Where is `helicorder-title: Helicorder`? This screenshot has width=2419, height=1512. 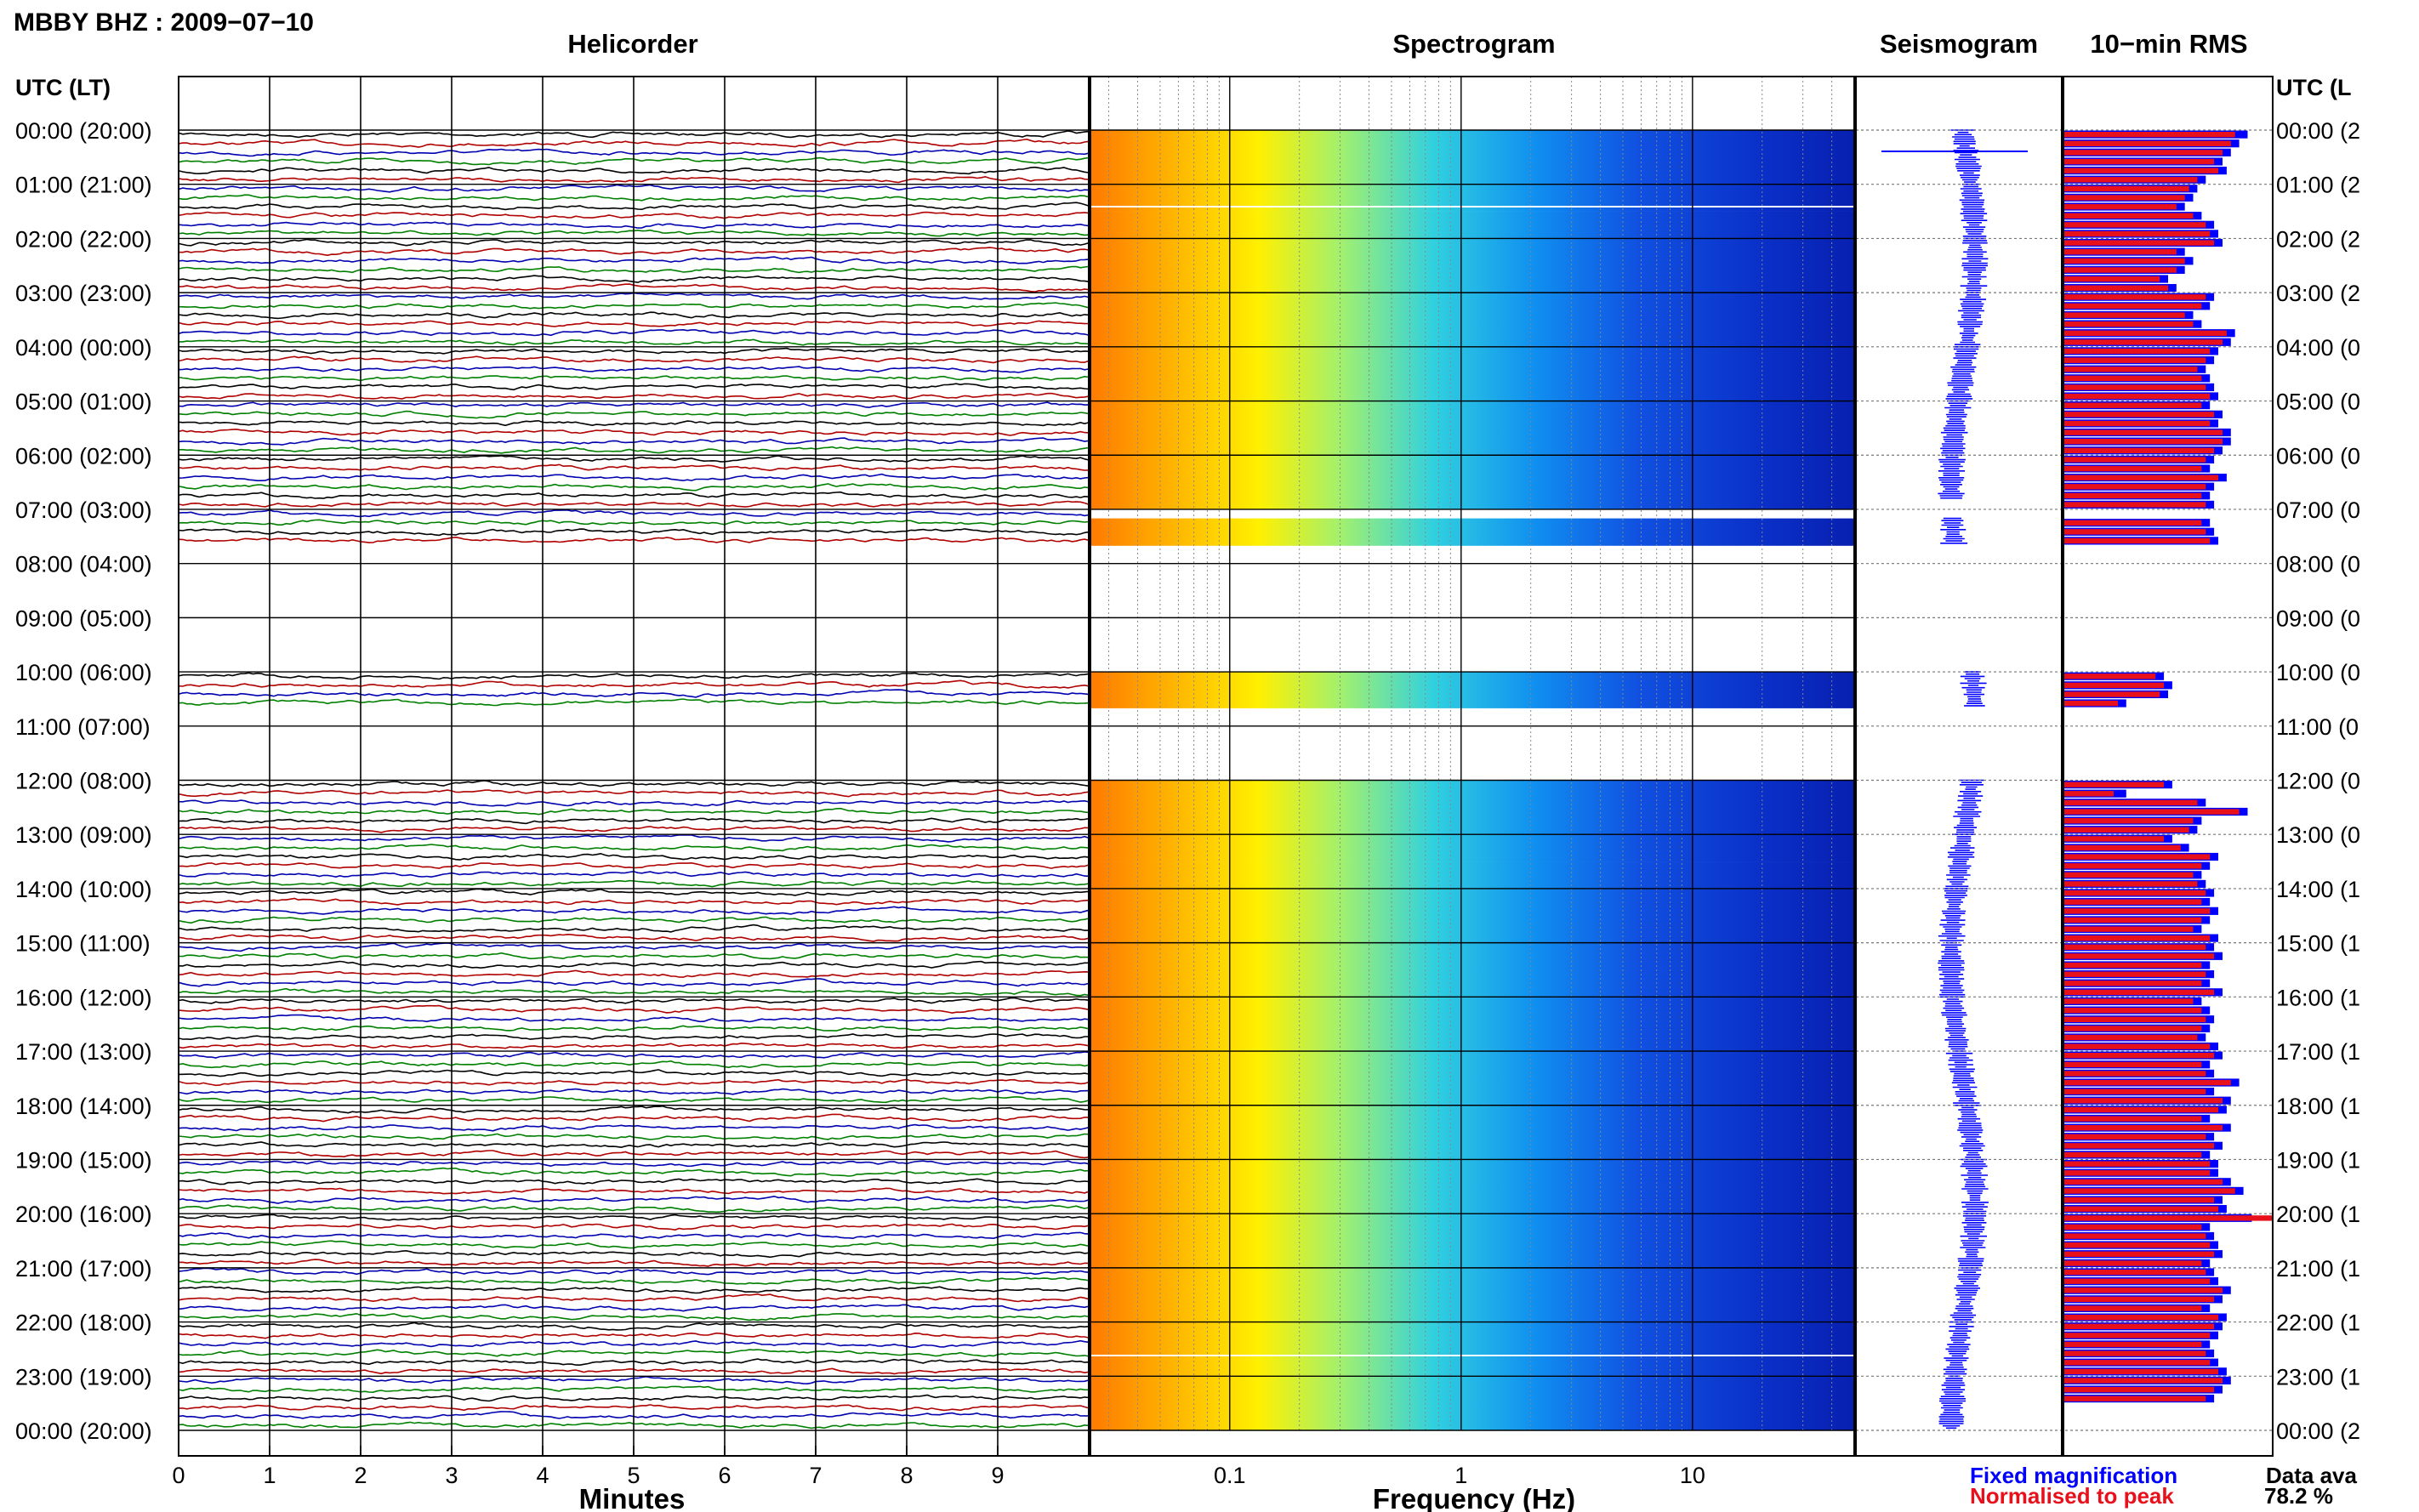 helicorder-title: Helicorder is located at coordinates (632, 44).